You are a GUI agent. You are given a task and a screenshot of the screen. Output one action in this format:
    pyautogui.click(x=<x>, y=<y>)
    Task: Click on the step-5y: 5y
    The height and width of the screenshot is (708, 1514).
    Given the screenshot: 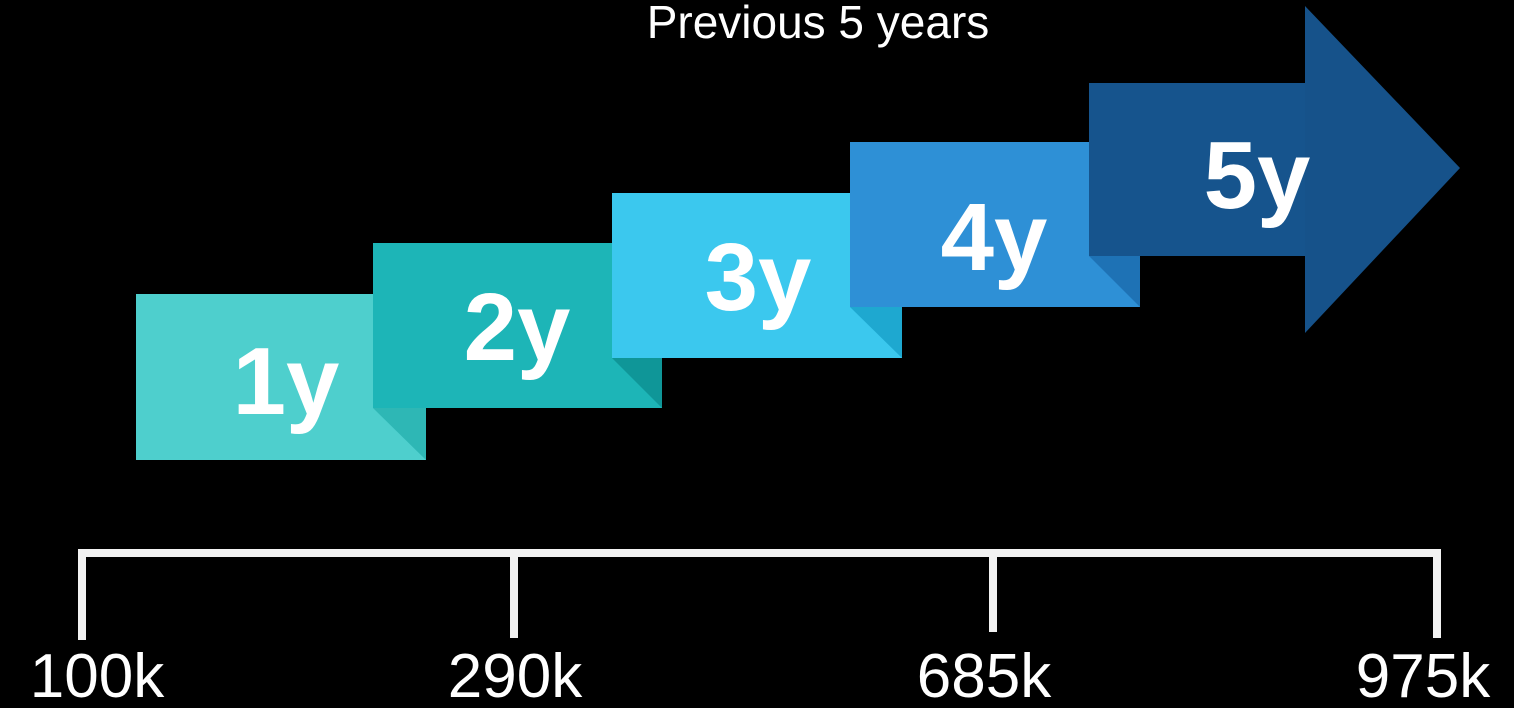 What is the action you would take?
    pyautogui.click(x=1274, y=169)
    